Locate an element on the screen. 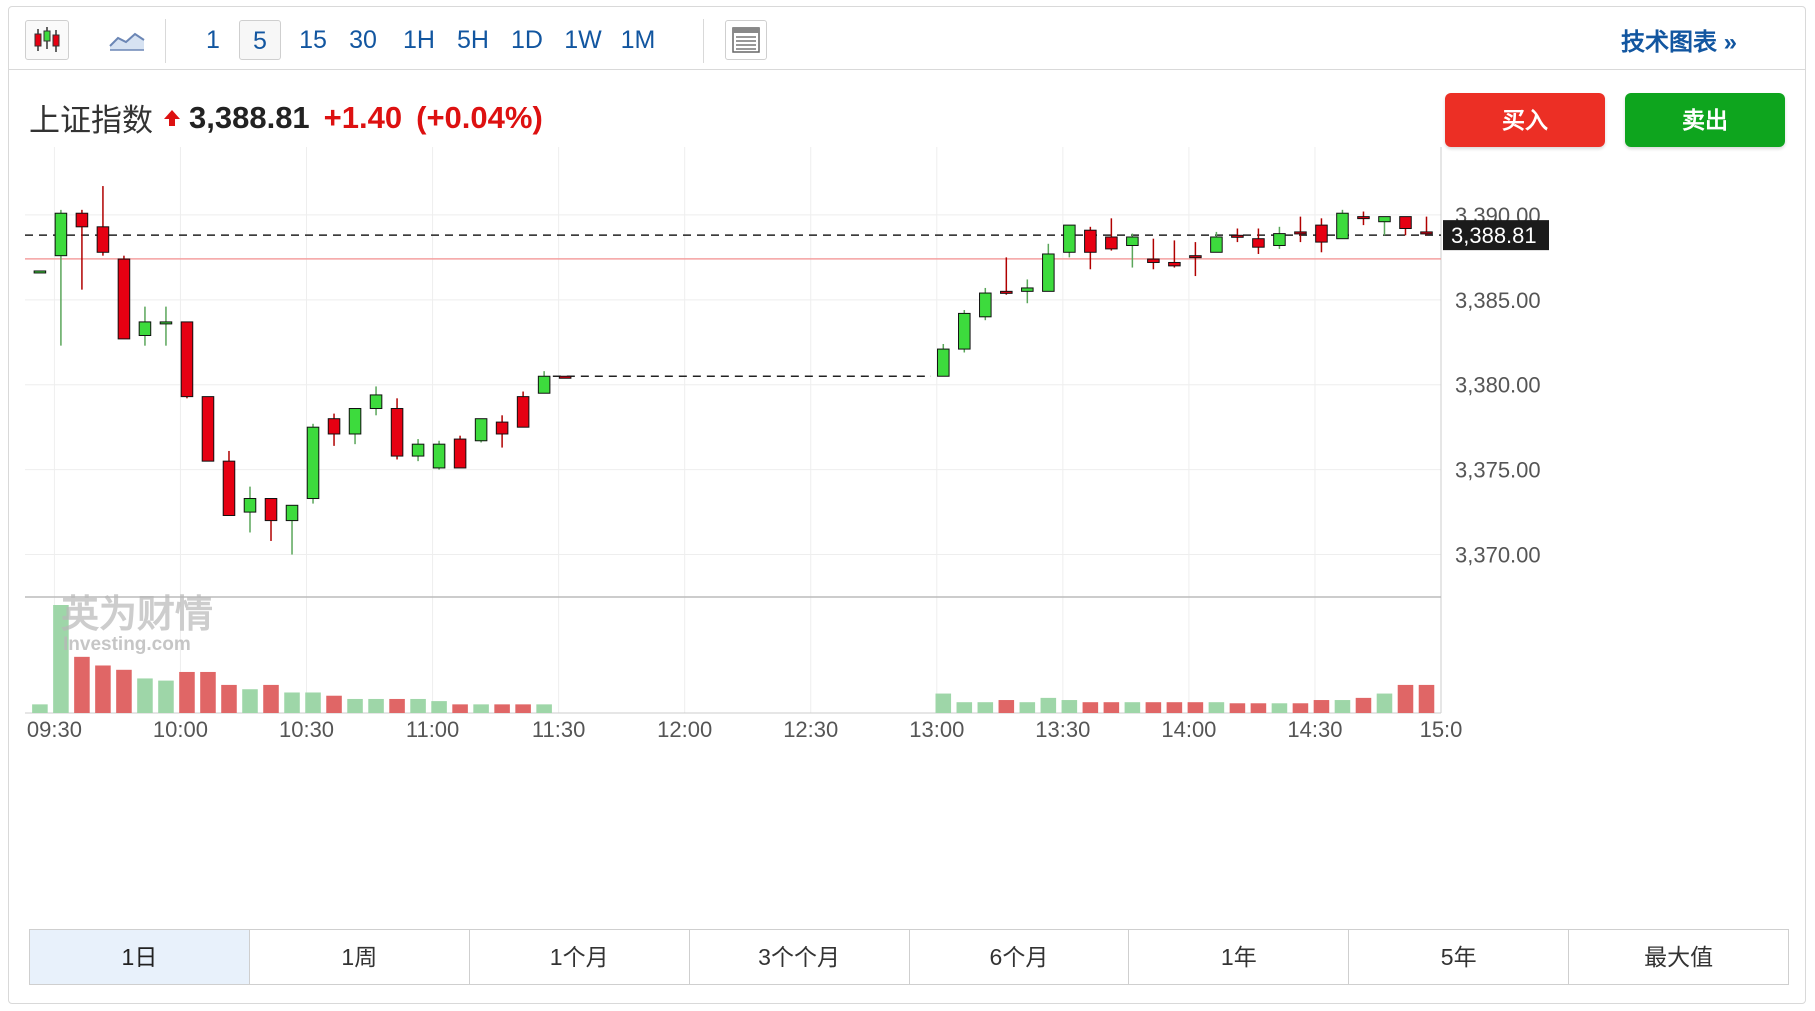 The width and height of the screenshot is (1815, 1011). y-tick-label: 3,370.00 is located at coordinates (1498, 555).